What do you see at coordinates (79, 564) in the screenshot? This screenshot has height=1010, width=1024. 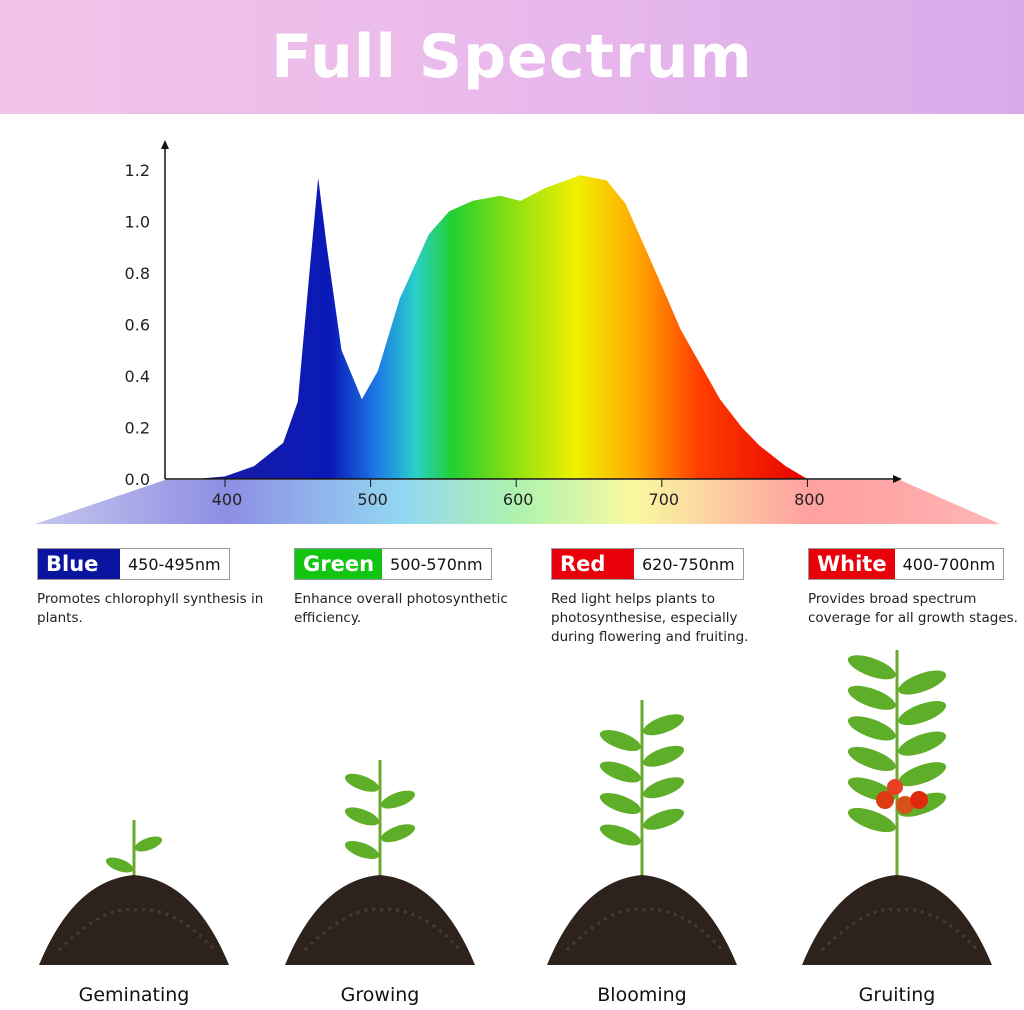 I see `band-name: Blue` at bounding box center [79, 564].